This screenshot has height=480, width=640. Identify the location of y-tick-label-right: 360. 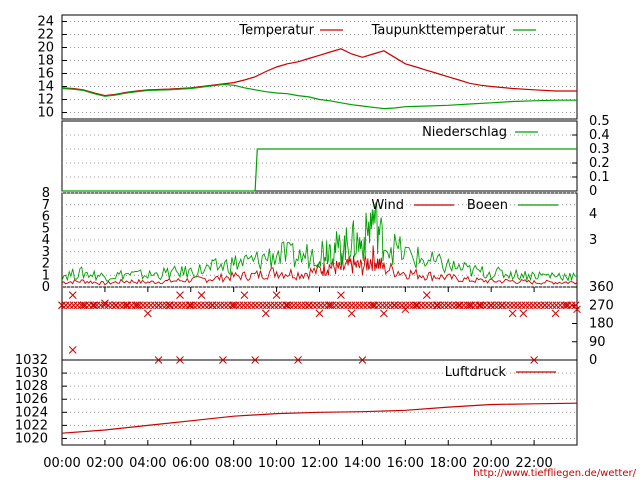
(601, 287).